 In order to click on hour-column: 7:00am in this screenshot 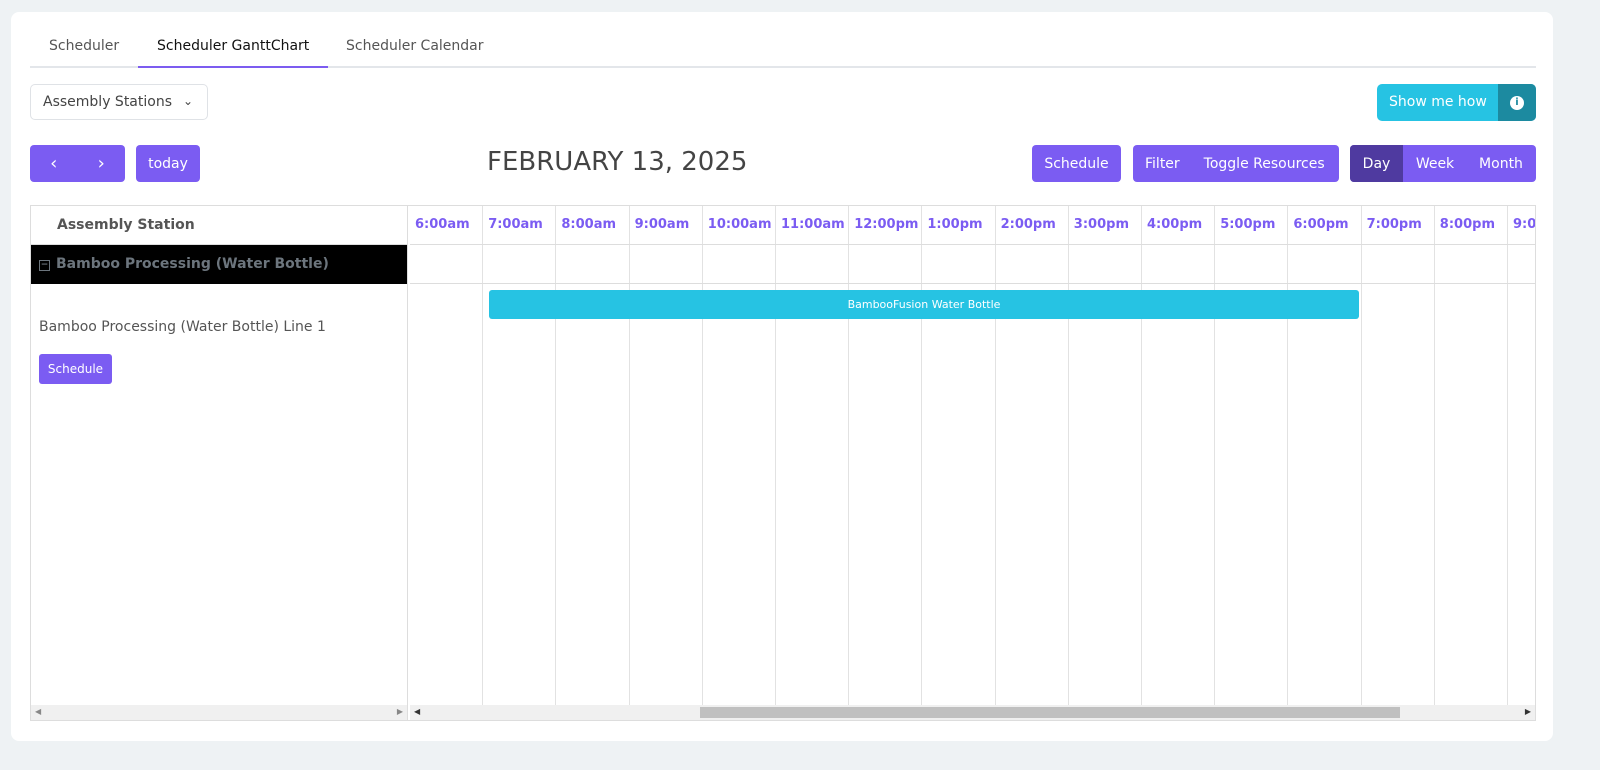, I will do `click(520, 455)`.